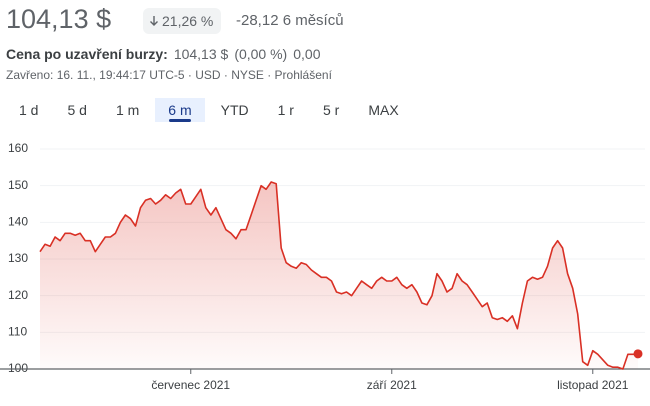  What do you see at coordinates (261, 54) in the screenshot?
I see `after-hours-percent: (0,00 %)` at bounding box center [261, 54].